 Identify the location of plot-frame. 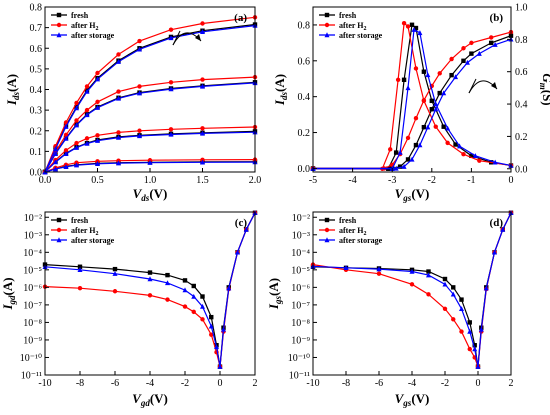
(412, 89).